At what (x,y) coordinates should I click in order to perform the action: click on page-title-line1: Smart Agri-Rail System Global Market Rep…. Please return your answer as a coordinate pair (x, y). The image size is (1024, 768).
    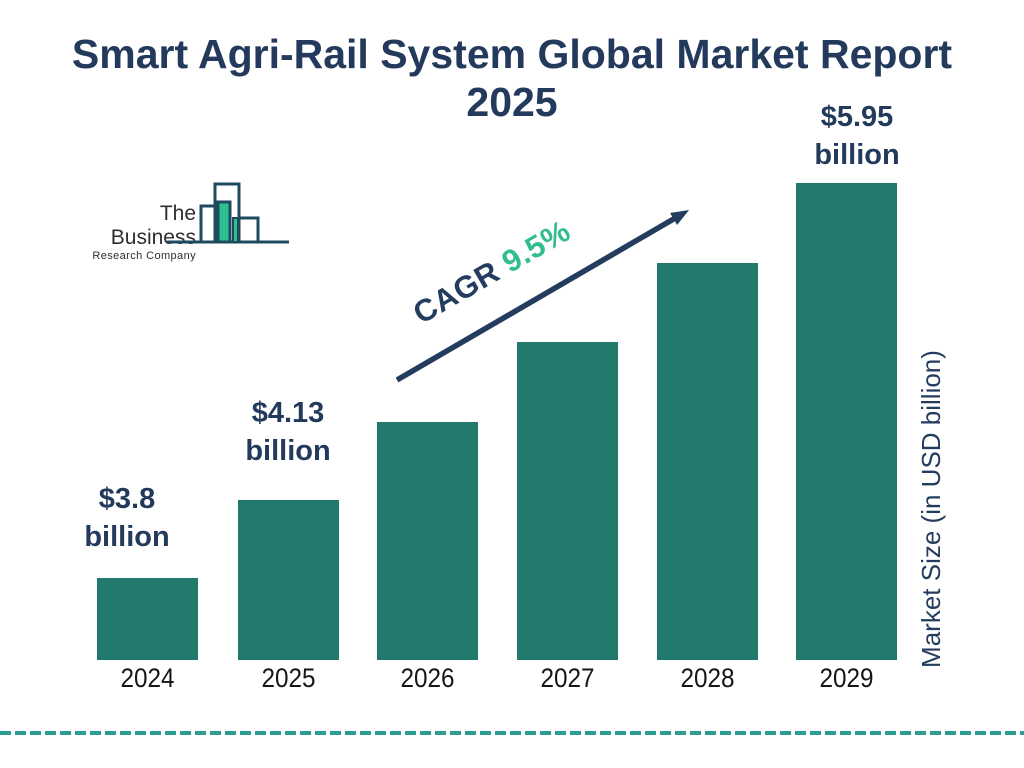
    Looking at the image, I should click on (512, 54).